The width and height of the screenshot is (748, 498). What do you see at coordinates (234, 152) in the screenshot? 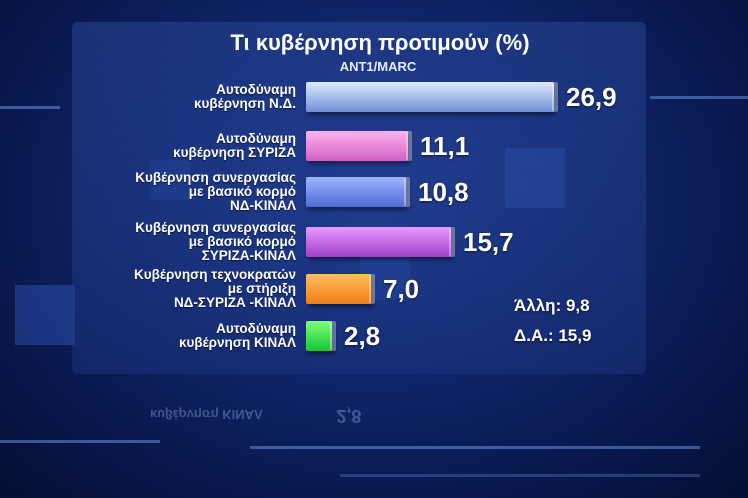
I see `bar-label-line: κυβέρνηση ΣΥΡΙΖΑ` at bounding box center [234, 152].